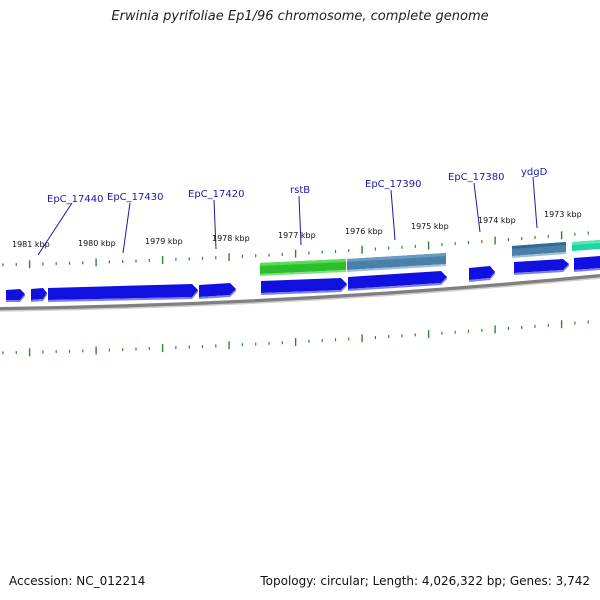  I want to click on scale-label-1975: 1975 kbp, so click(430, 226).